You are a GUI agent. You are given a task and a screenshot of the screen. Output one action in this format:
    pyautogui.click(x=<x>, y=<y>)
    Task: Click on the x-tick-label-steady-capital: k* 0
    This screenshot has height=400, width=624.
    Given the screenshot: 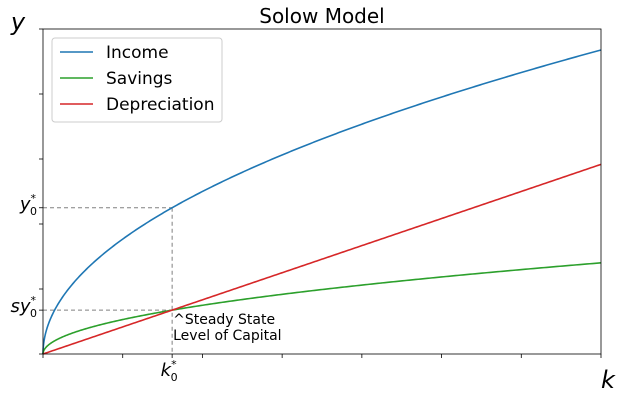 What is the action you would take?
    pyautogui.click(x=169, y=371)
    